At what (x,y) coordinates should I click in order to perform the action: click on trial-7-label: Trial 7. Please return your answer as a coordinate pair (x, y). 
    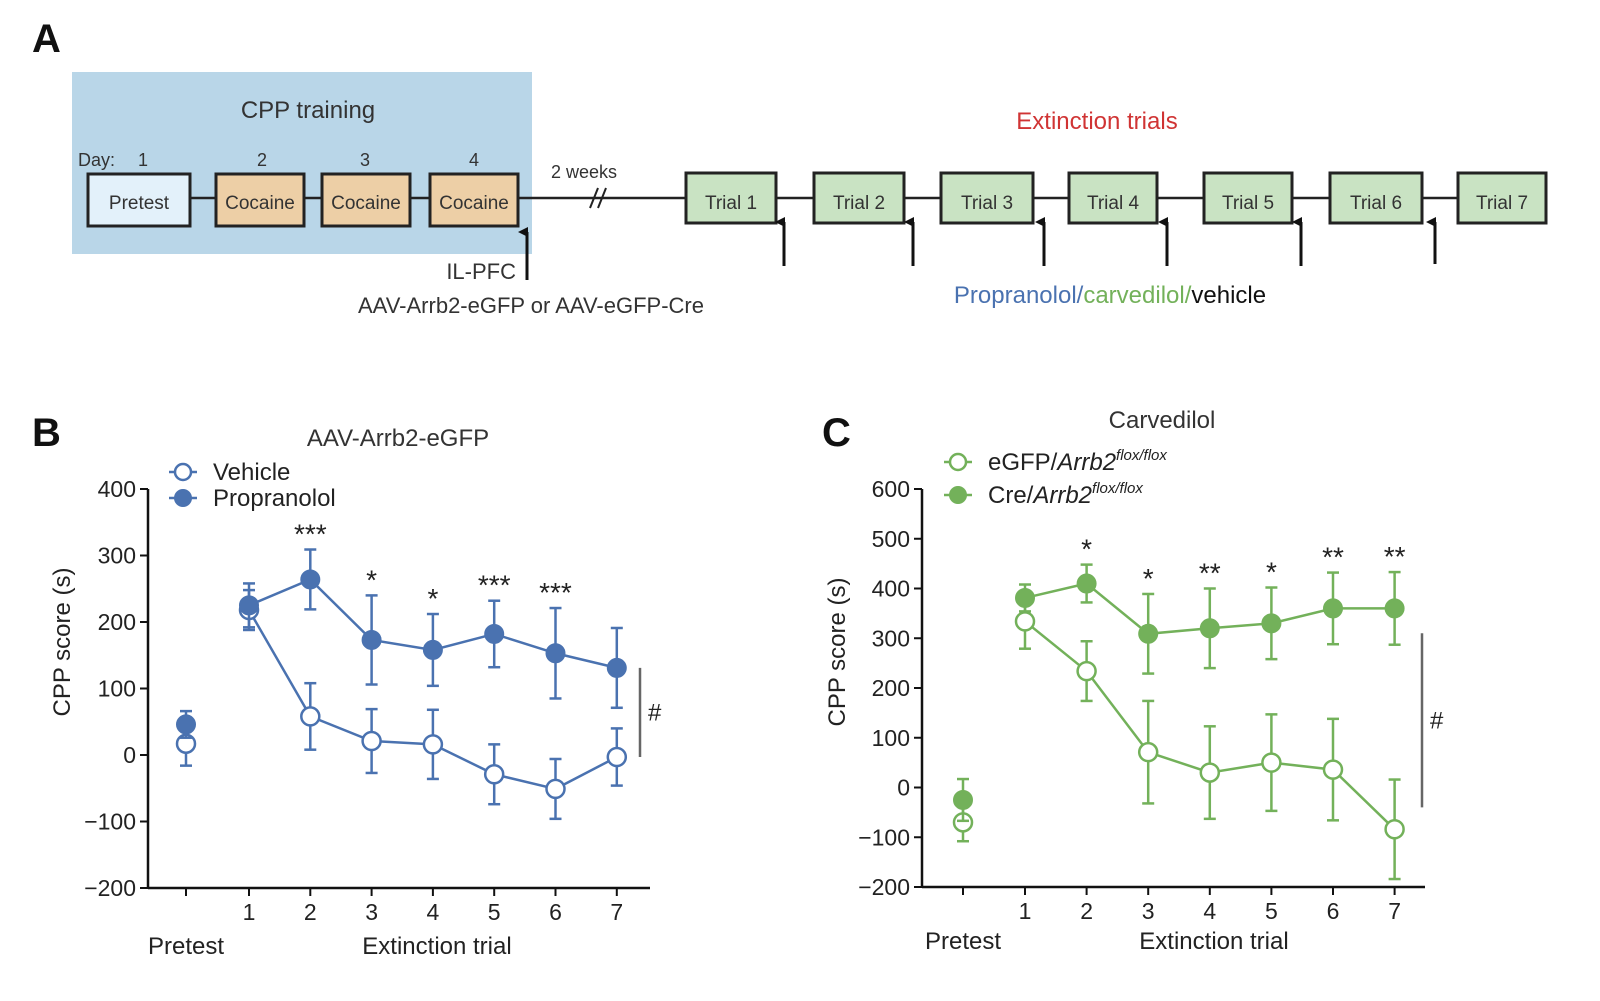
    Looking at the image, I should click on (1502, 203).